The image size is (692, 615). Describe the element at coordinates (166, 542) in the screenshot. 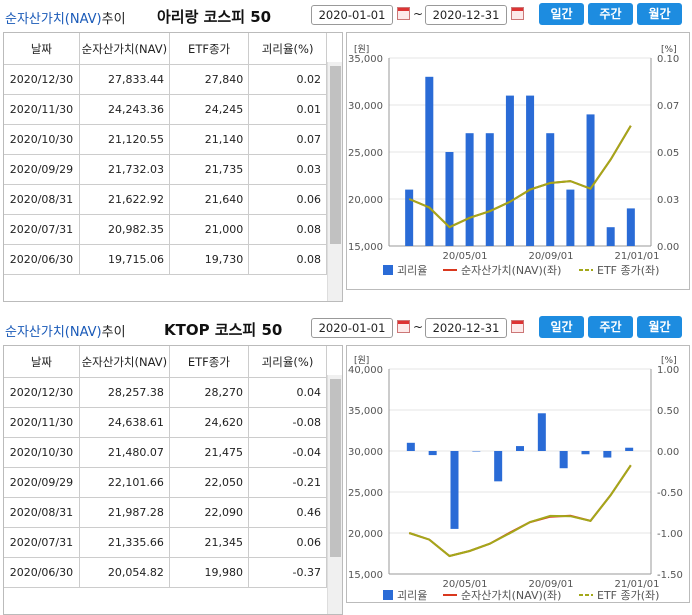

I see `table-row: 2020/07/31 21,335.66 21,345 0.06` at that location.